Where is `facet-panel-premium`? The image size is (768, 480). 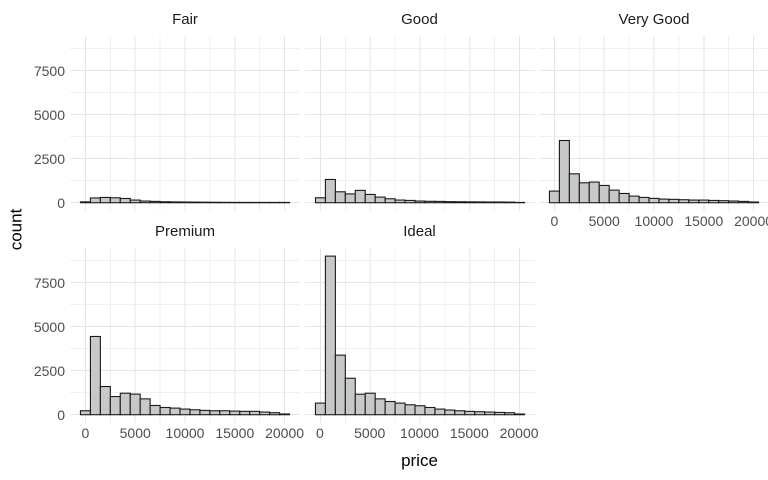 facet-panel-premium is located at coordinates (185, 335).